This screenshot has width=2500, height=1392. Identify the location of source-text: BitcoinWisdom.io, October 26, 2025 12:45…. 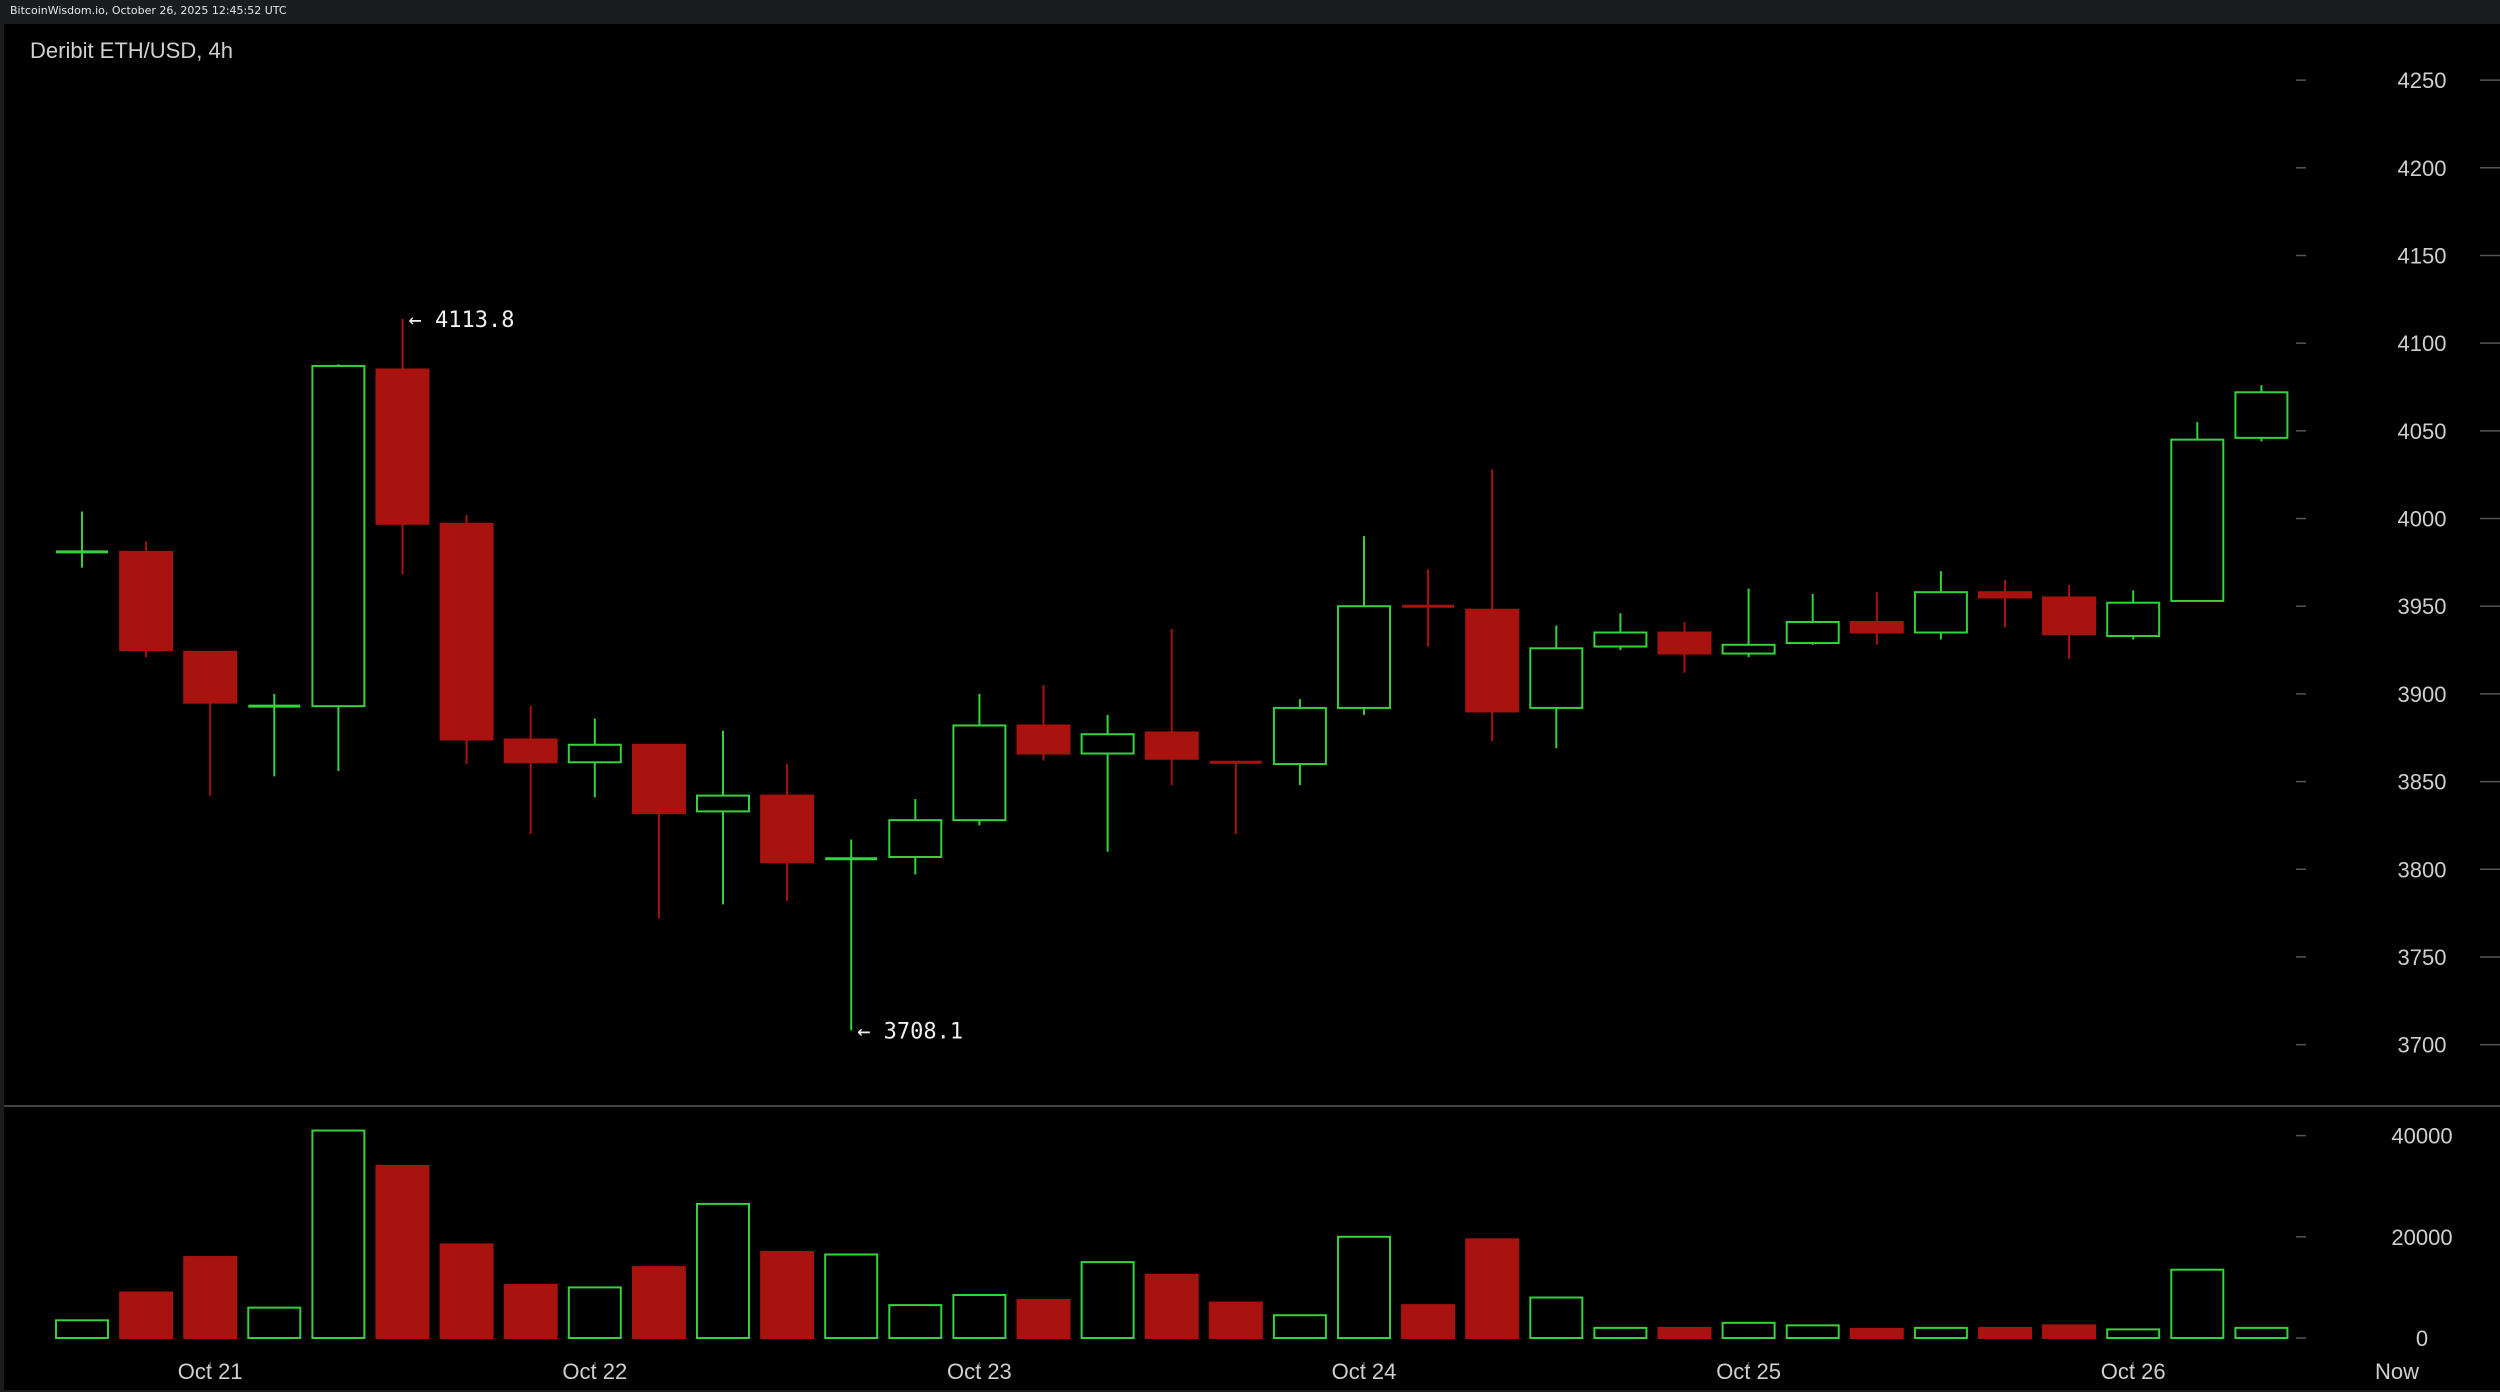
(148, 10).